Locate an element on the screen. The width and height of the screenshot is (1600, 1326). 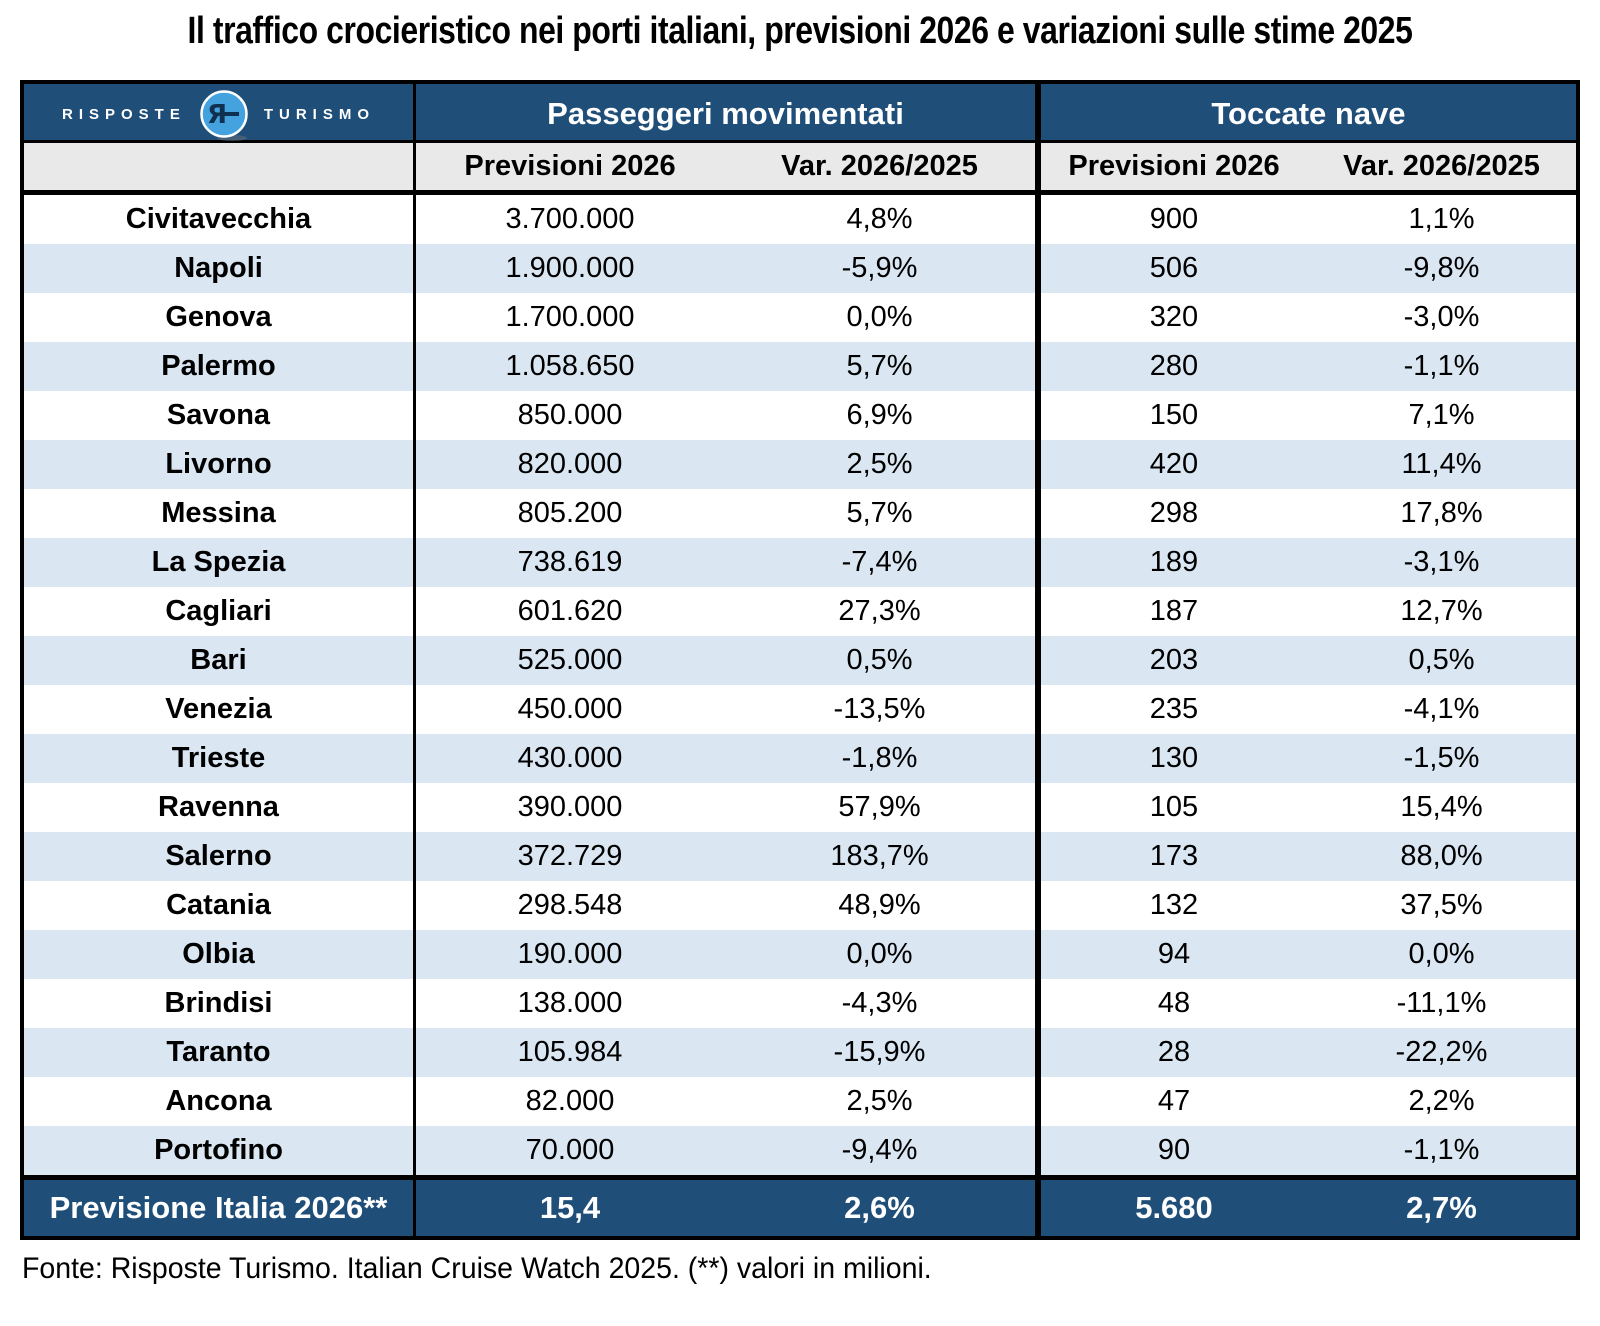
pax-variation-cell: -9,4% is located at coordinates (879, 1150).